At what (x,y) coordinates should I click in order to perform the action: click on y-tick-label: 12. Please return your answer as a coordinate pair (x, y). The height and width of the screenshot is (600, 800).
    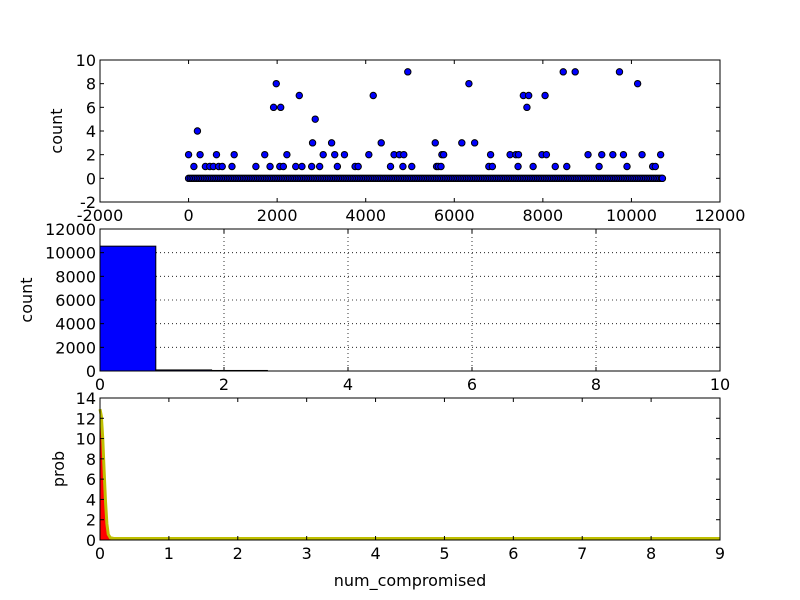
    Looking at the image, I should click on (86, 418).